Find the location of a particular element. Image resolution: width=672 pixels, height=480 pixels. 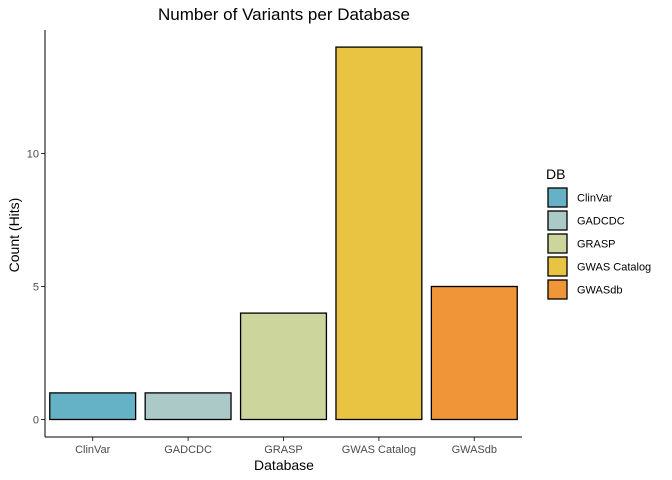

legend-label: GWASdb is located at coordinates (599, 291).